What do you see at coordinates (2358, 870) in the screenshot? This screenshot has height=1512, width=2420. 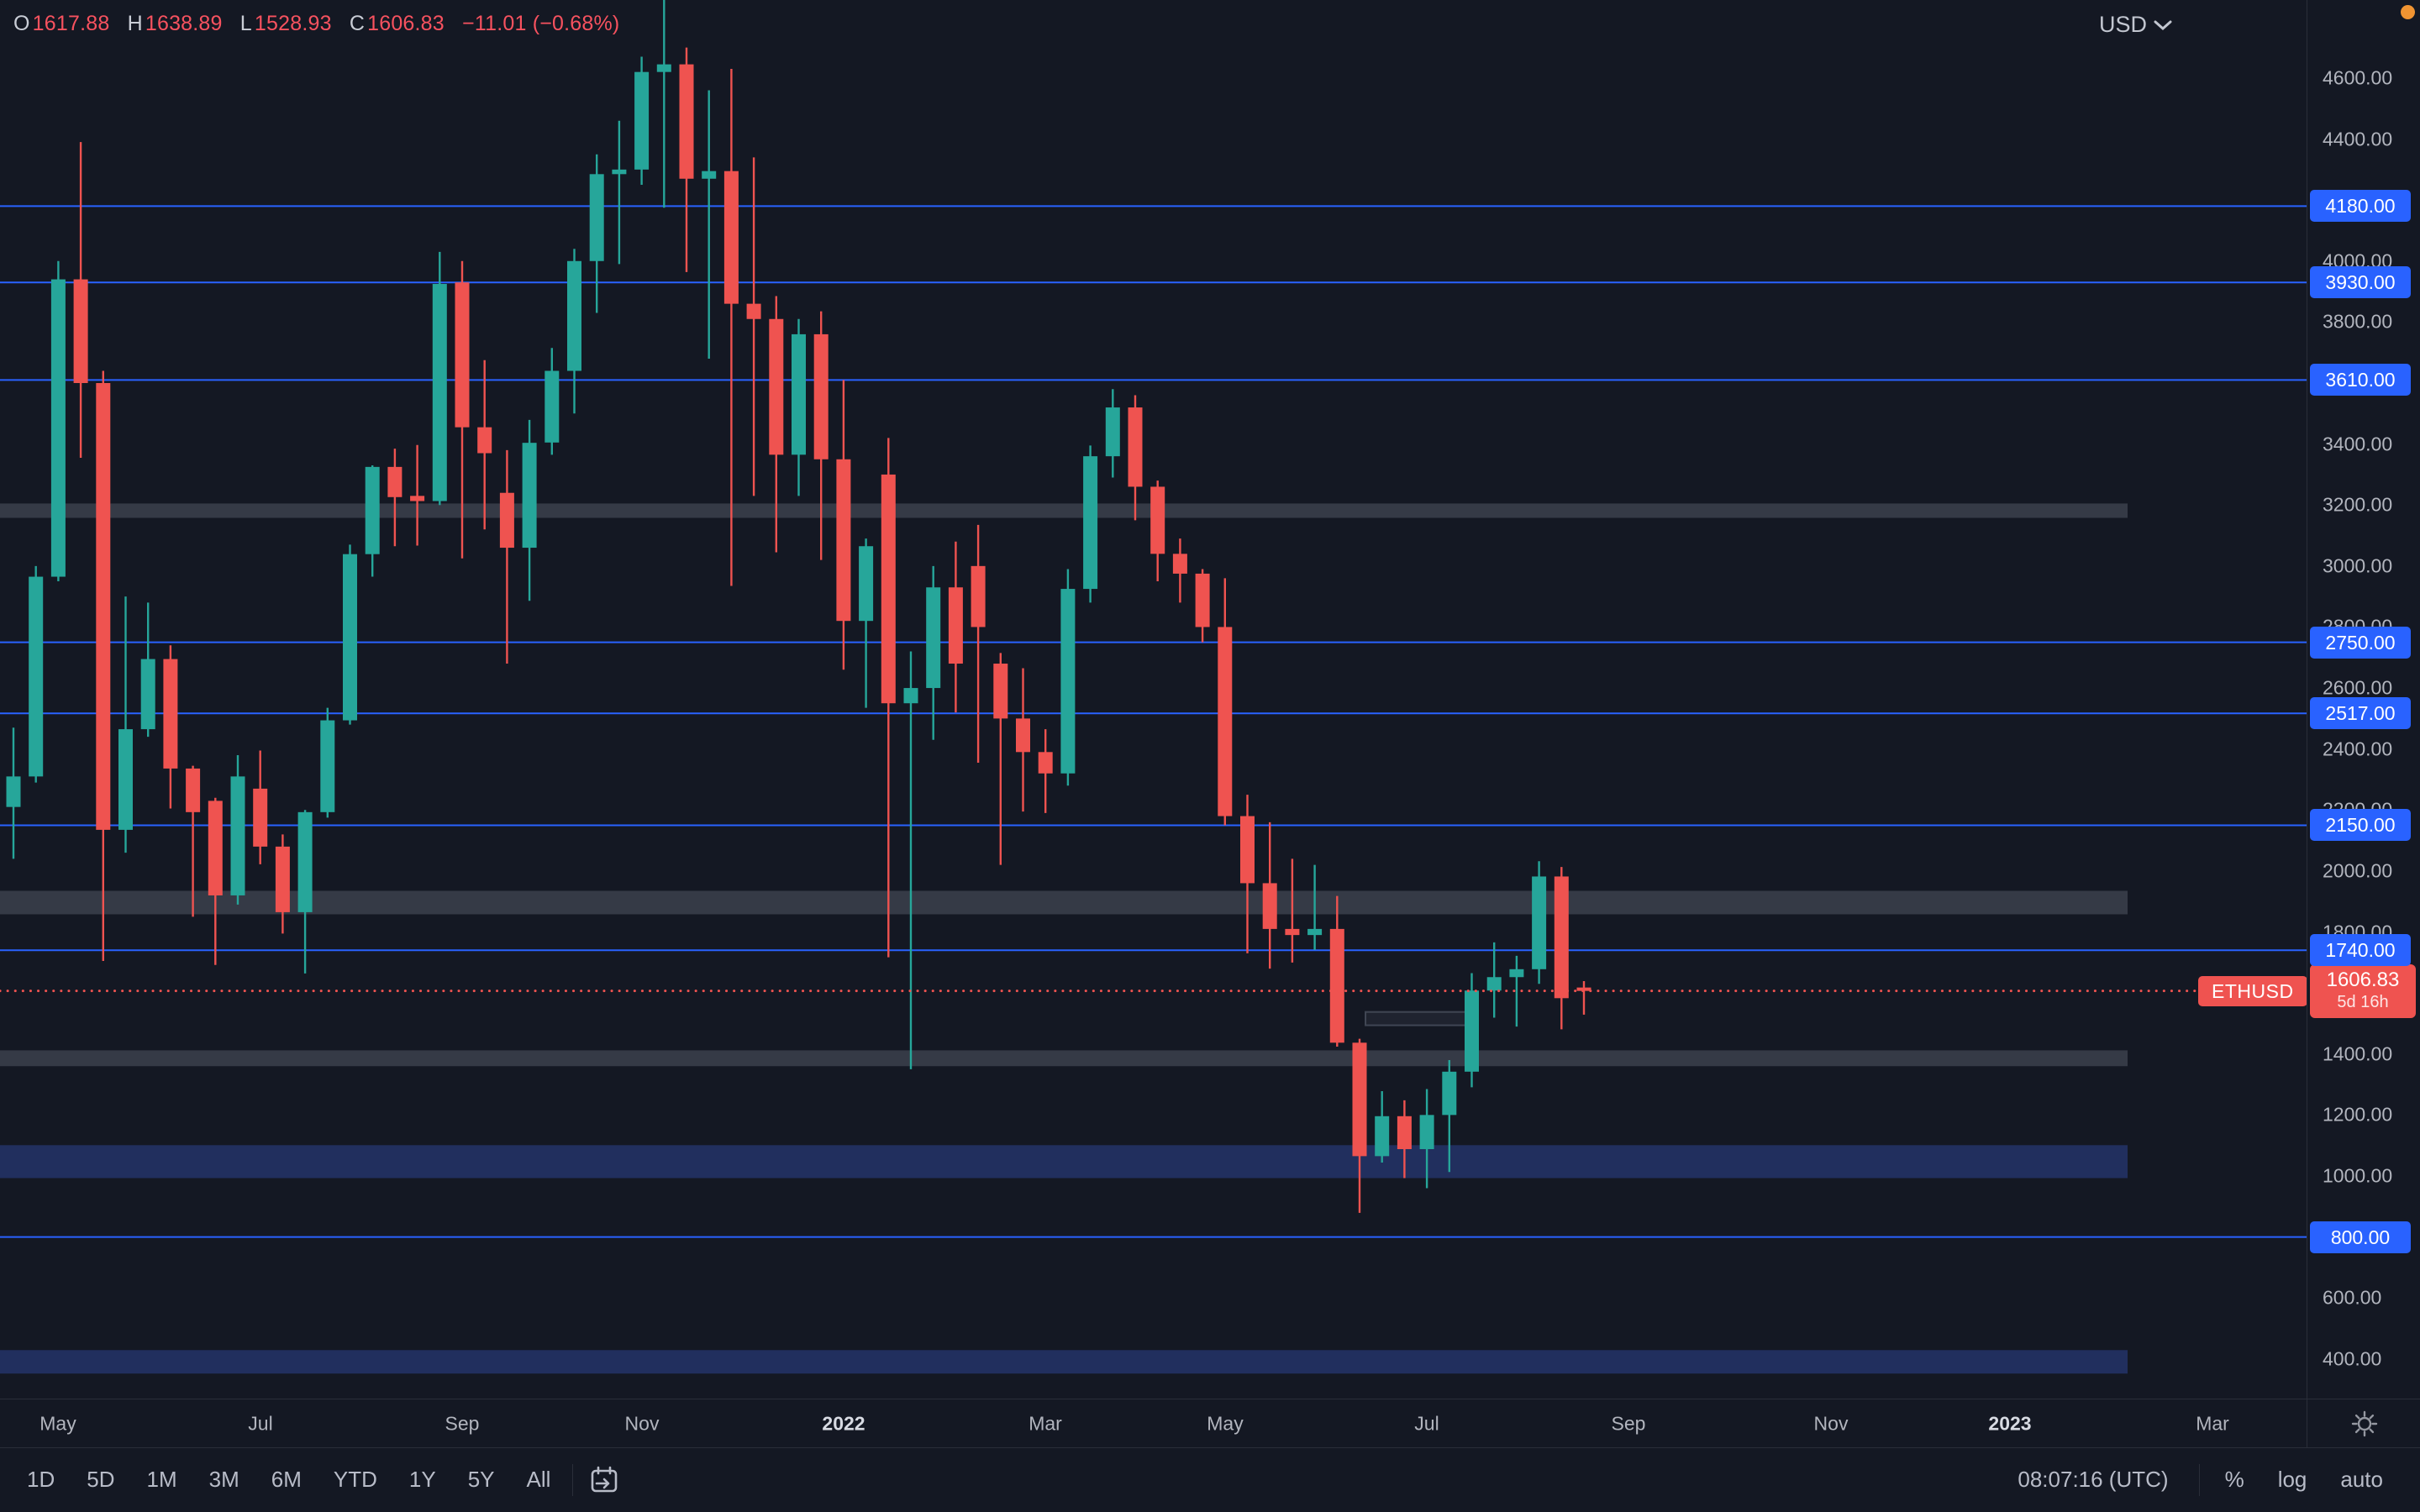 I see `price-tick-label: 2000.00` at bounding box center [2358, 870].